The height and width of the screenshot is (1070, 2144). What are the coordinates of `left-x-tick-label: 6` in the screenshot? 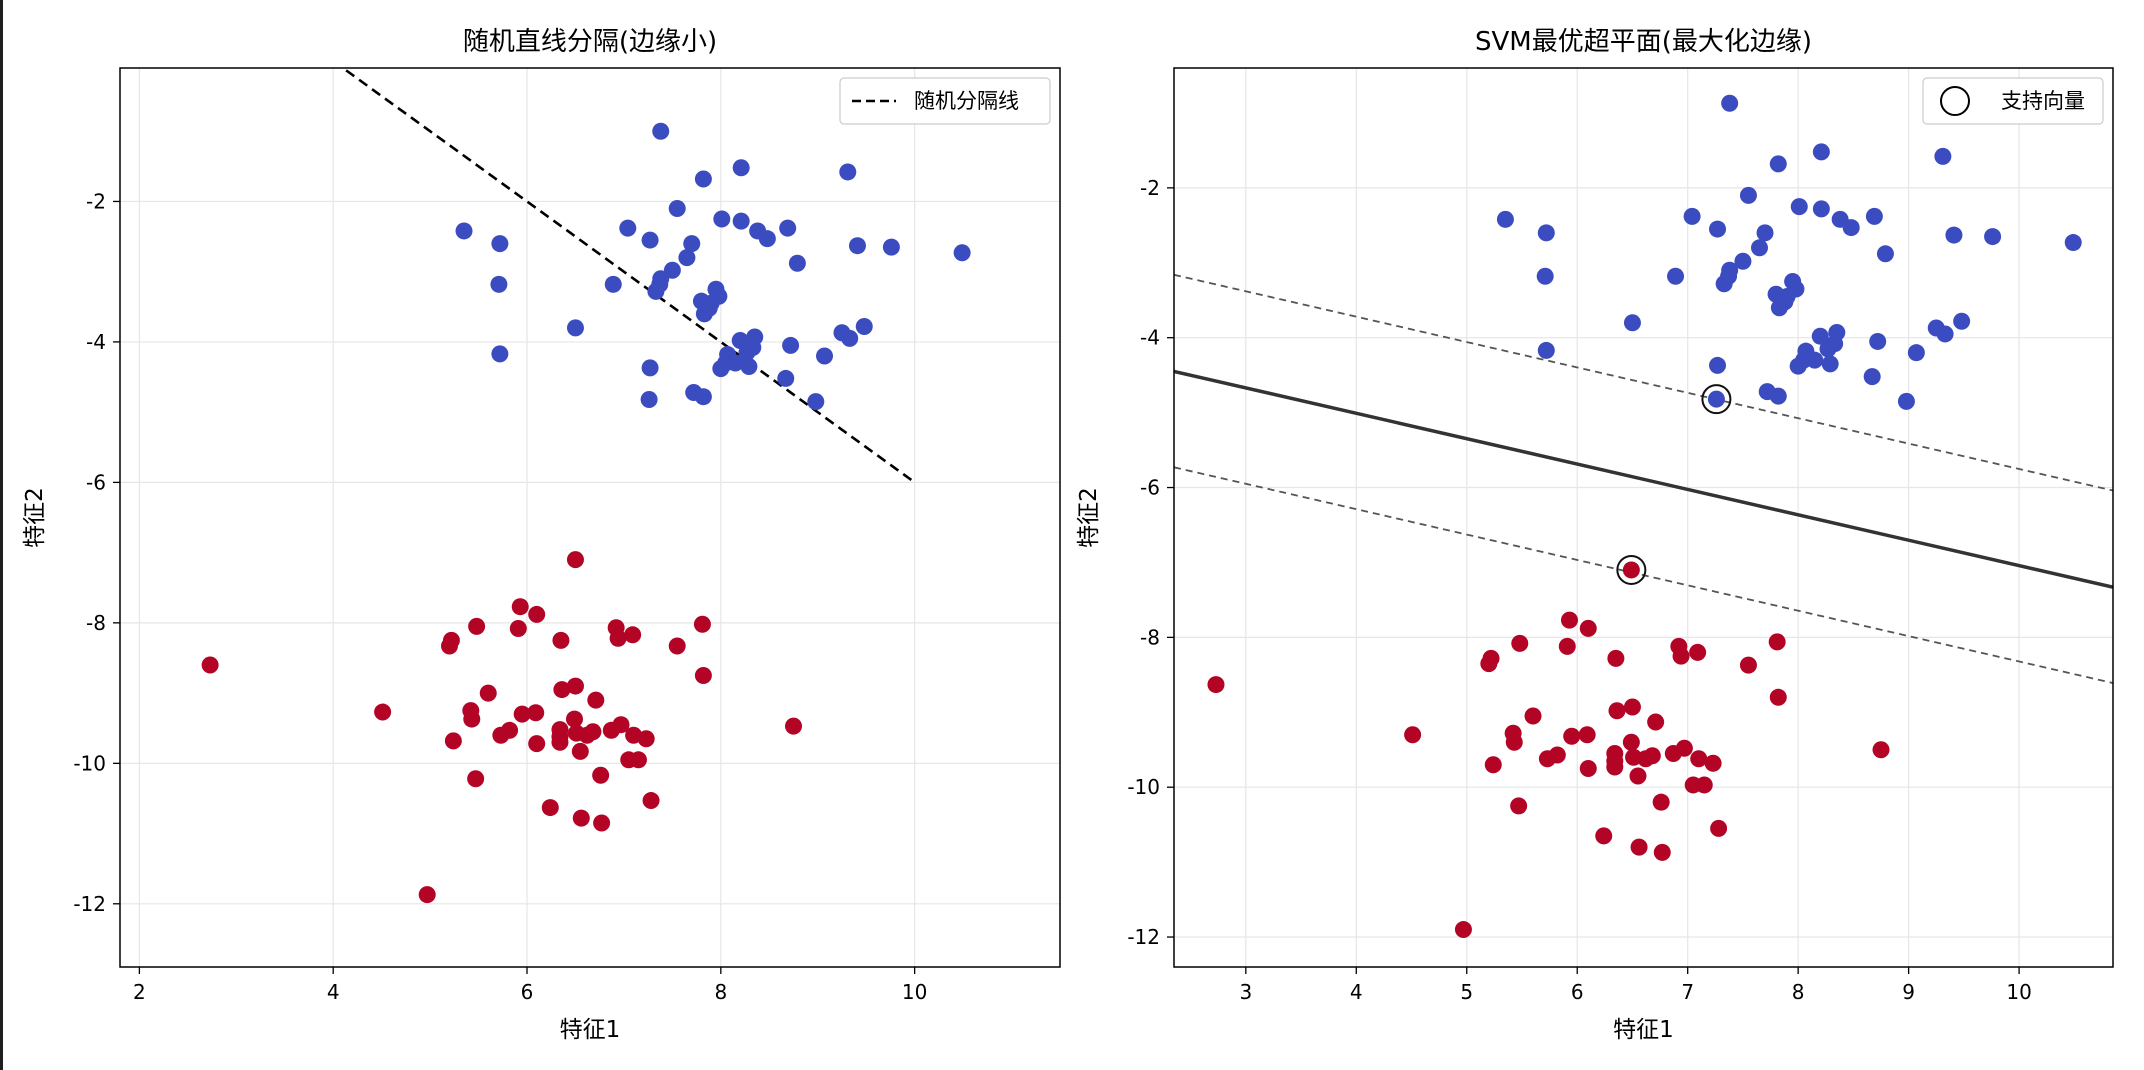 It's located at (527, 992).